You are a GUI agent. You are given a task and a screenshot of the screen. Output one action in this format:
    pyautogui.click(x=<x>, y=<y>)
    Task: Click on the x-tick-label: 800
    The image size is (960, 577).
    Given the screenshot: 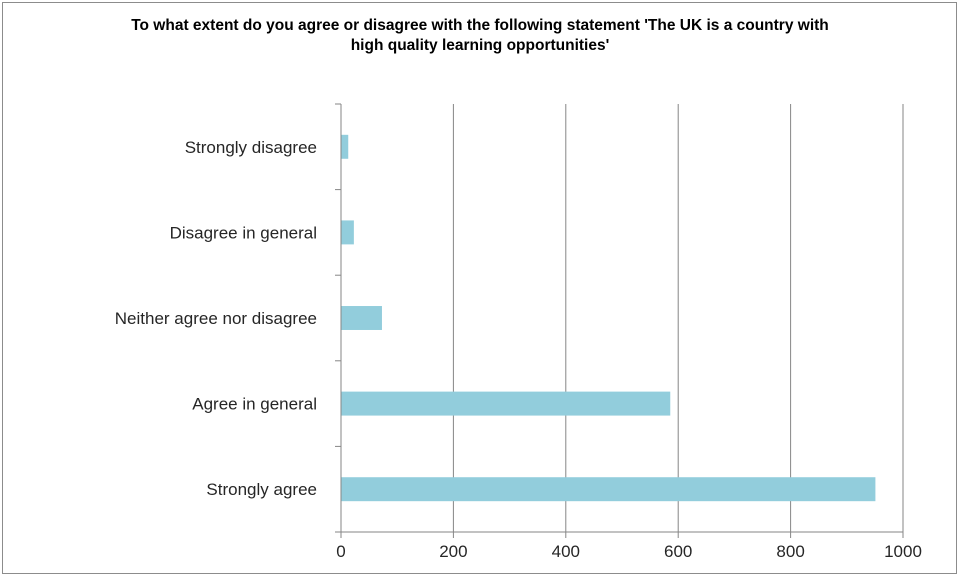 What is the action you would take?
    pyautogui.click(x=790, y=551)
    